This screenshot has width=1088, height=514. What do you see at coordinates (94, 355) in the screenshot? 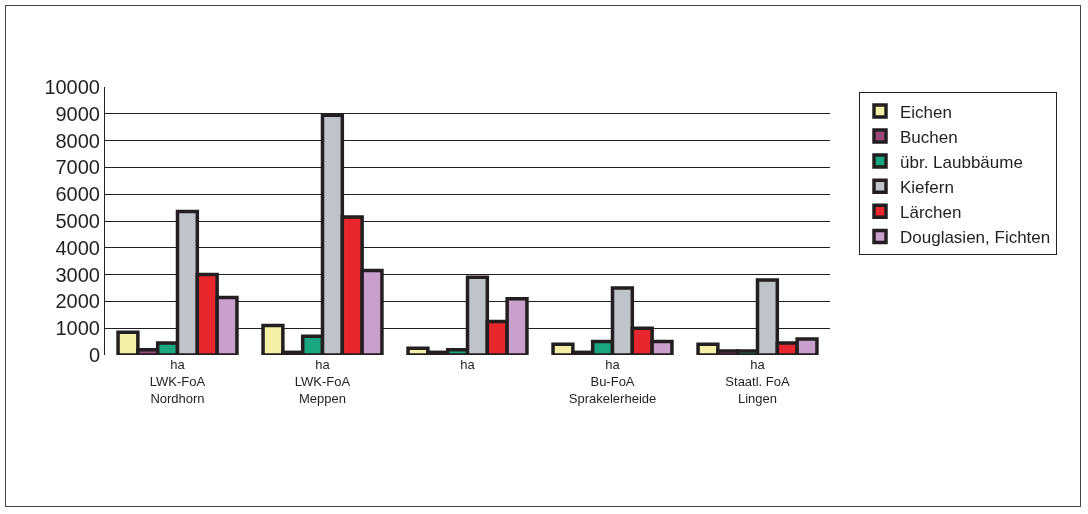
I see `y-tick-label: 0` at bounding box center [94, 355].